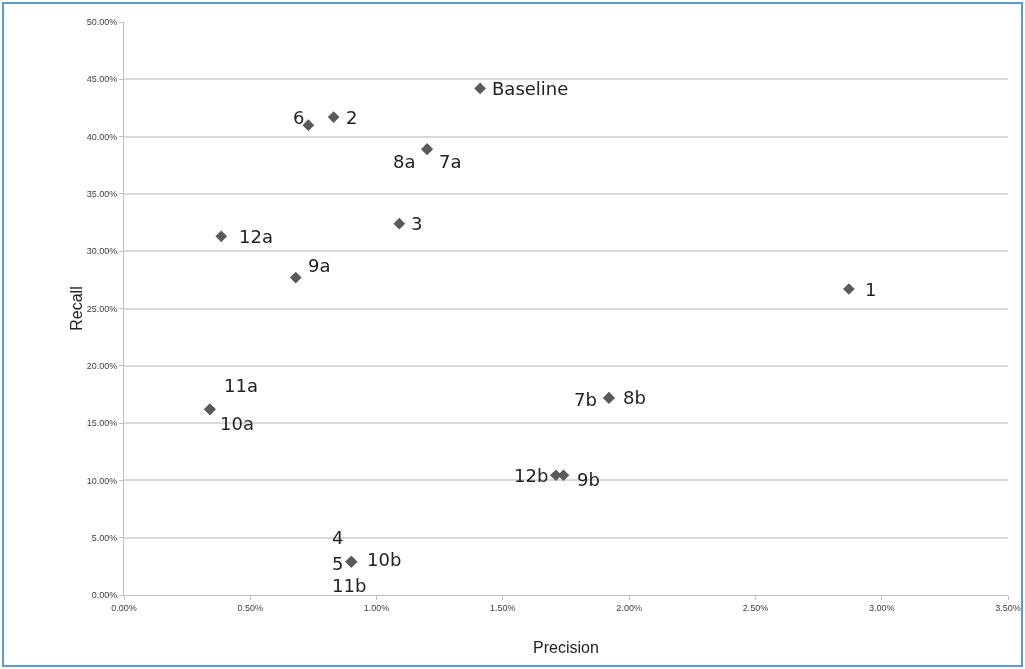 The image size is (1025, 669). I want to click on annotation: 7b, so click(585, 399).